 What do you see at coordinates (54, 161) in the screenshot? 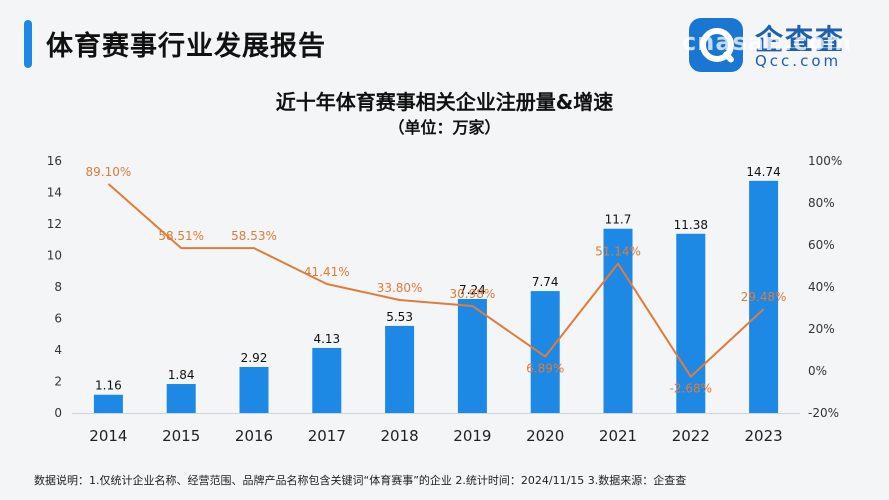
I see `y-left-tick-label: 16` at bounding box center [54, 161].